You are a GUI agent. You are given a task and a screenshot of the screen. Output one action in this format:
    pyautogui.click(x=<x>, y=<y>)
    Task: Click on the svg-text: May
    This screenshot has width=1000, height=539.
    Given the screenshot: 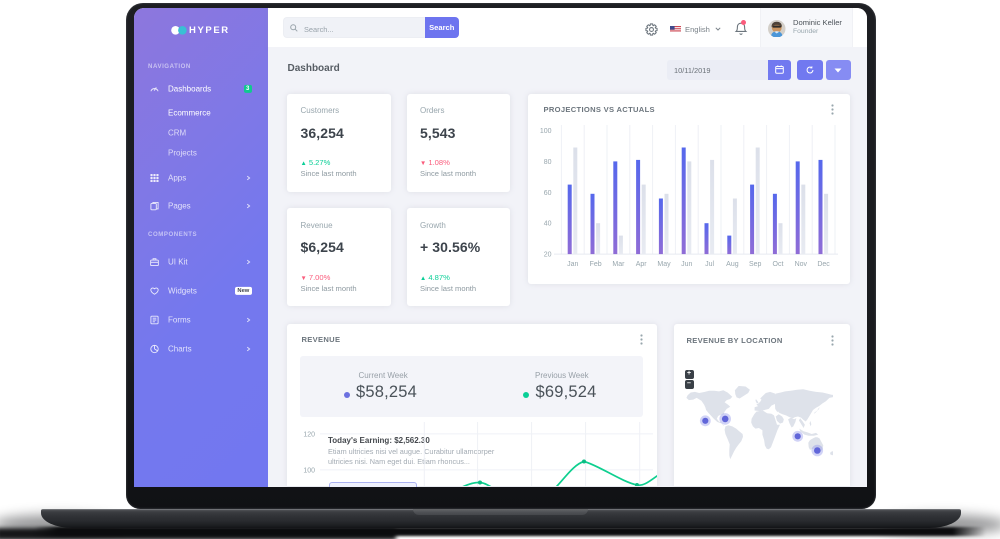 What is the action you would take?
    pyautogui.click(x=664, y=264)
    